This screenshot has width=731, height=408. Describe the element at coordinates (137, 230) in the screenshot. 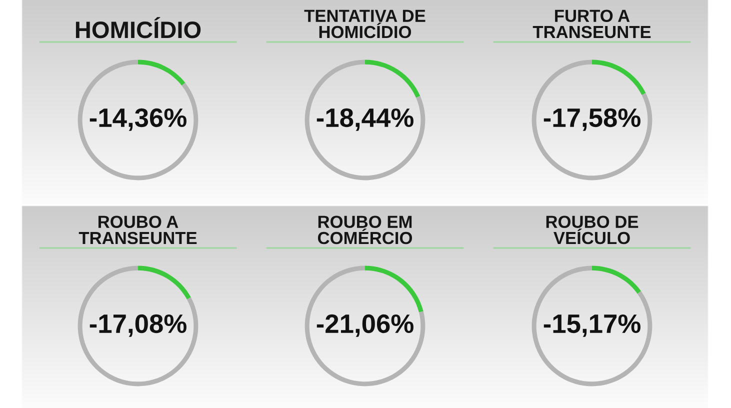

I see `chart-title: ROUBO A TRANSEUNTE` at that location.